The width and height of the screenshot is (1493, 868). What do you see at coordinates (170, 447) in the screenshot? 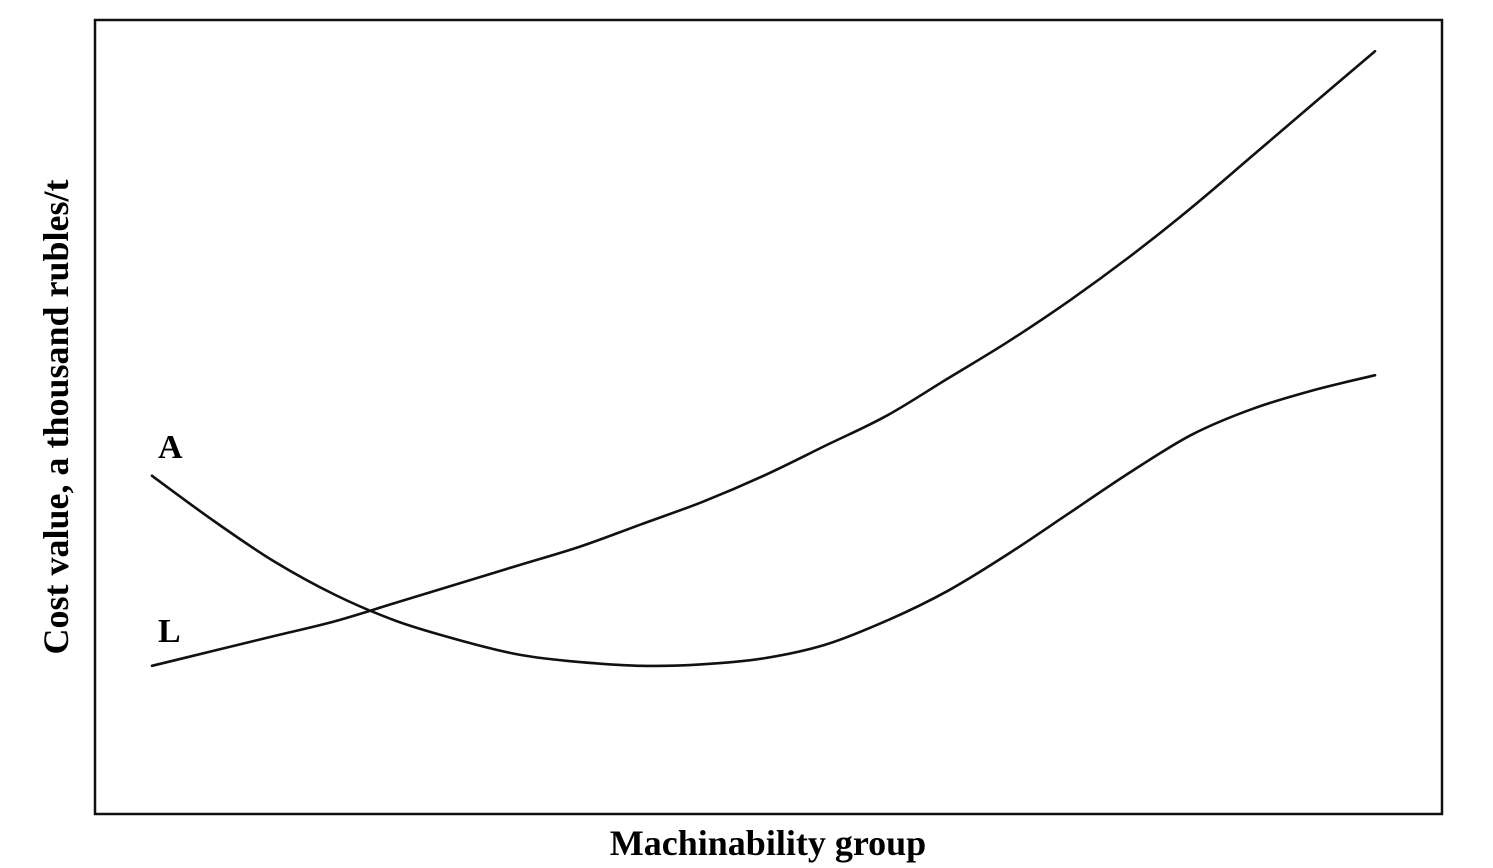
I see `series-label-a: A` at bounding box center [170, 447].